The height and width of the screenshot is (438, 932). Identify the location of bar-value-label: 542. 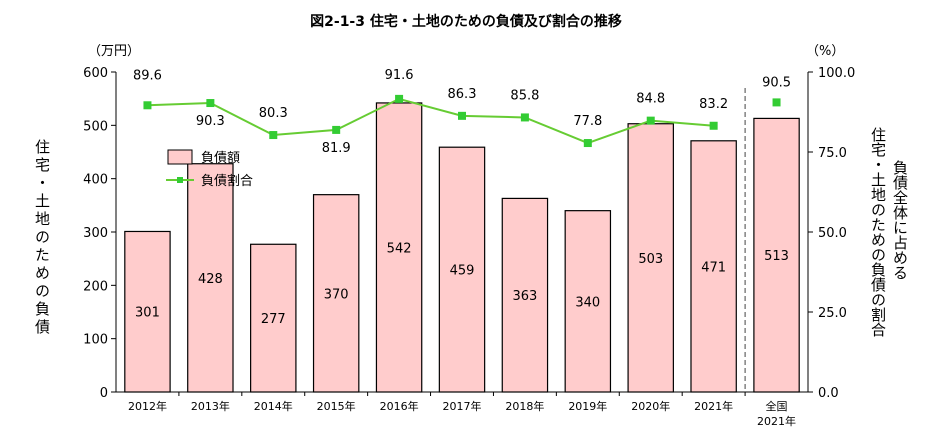
(399, 248).